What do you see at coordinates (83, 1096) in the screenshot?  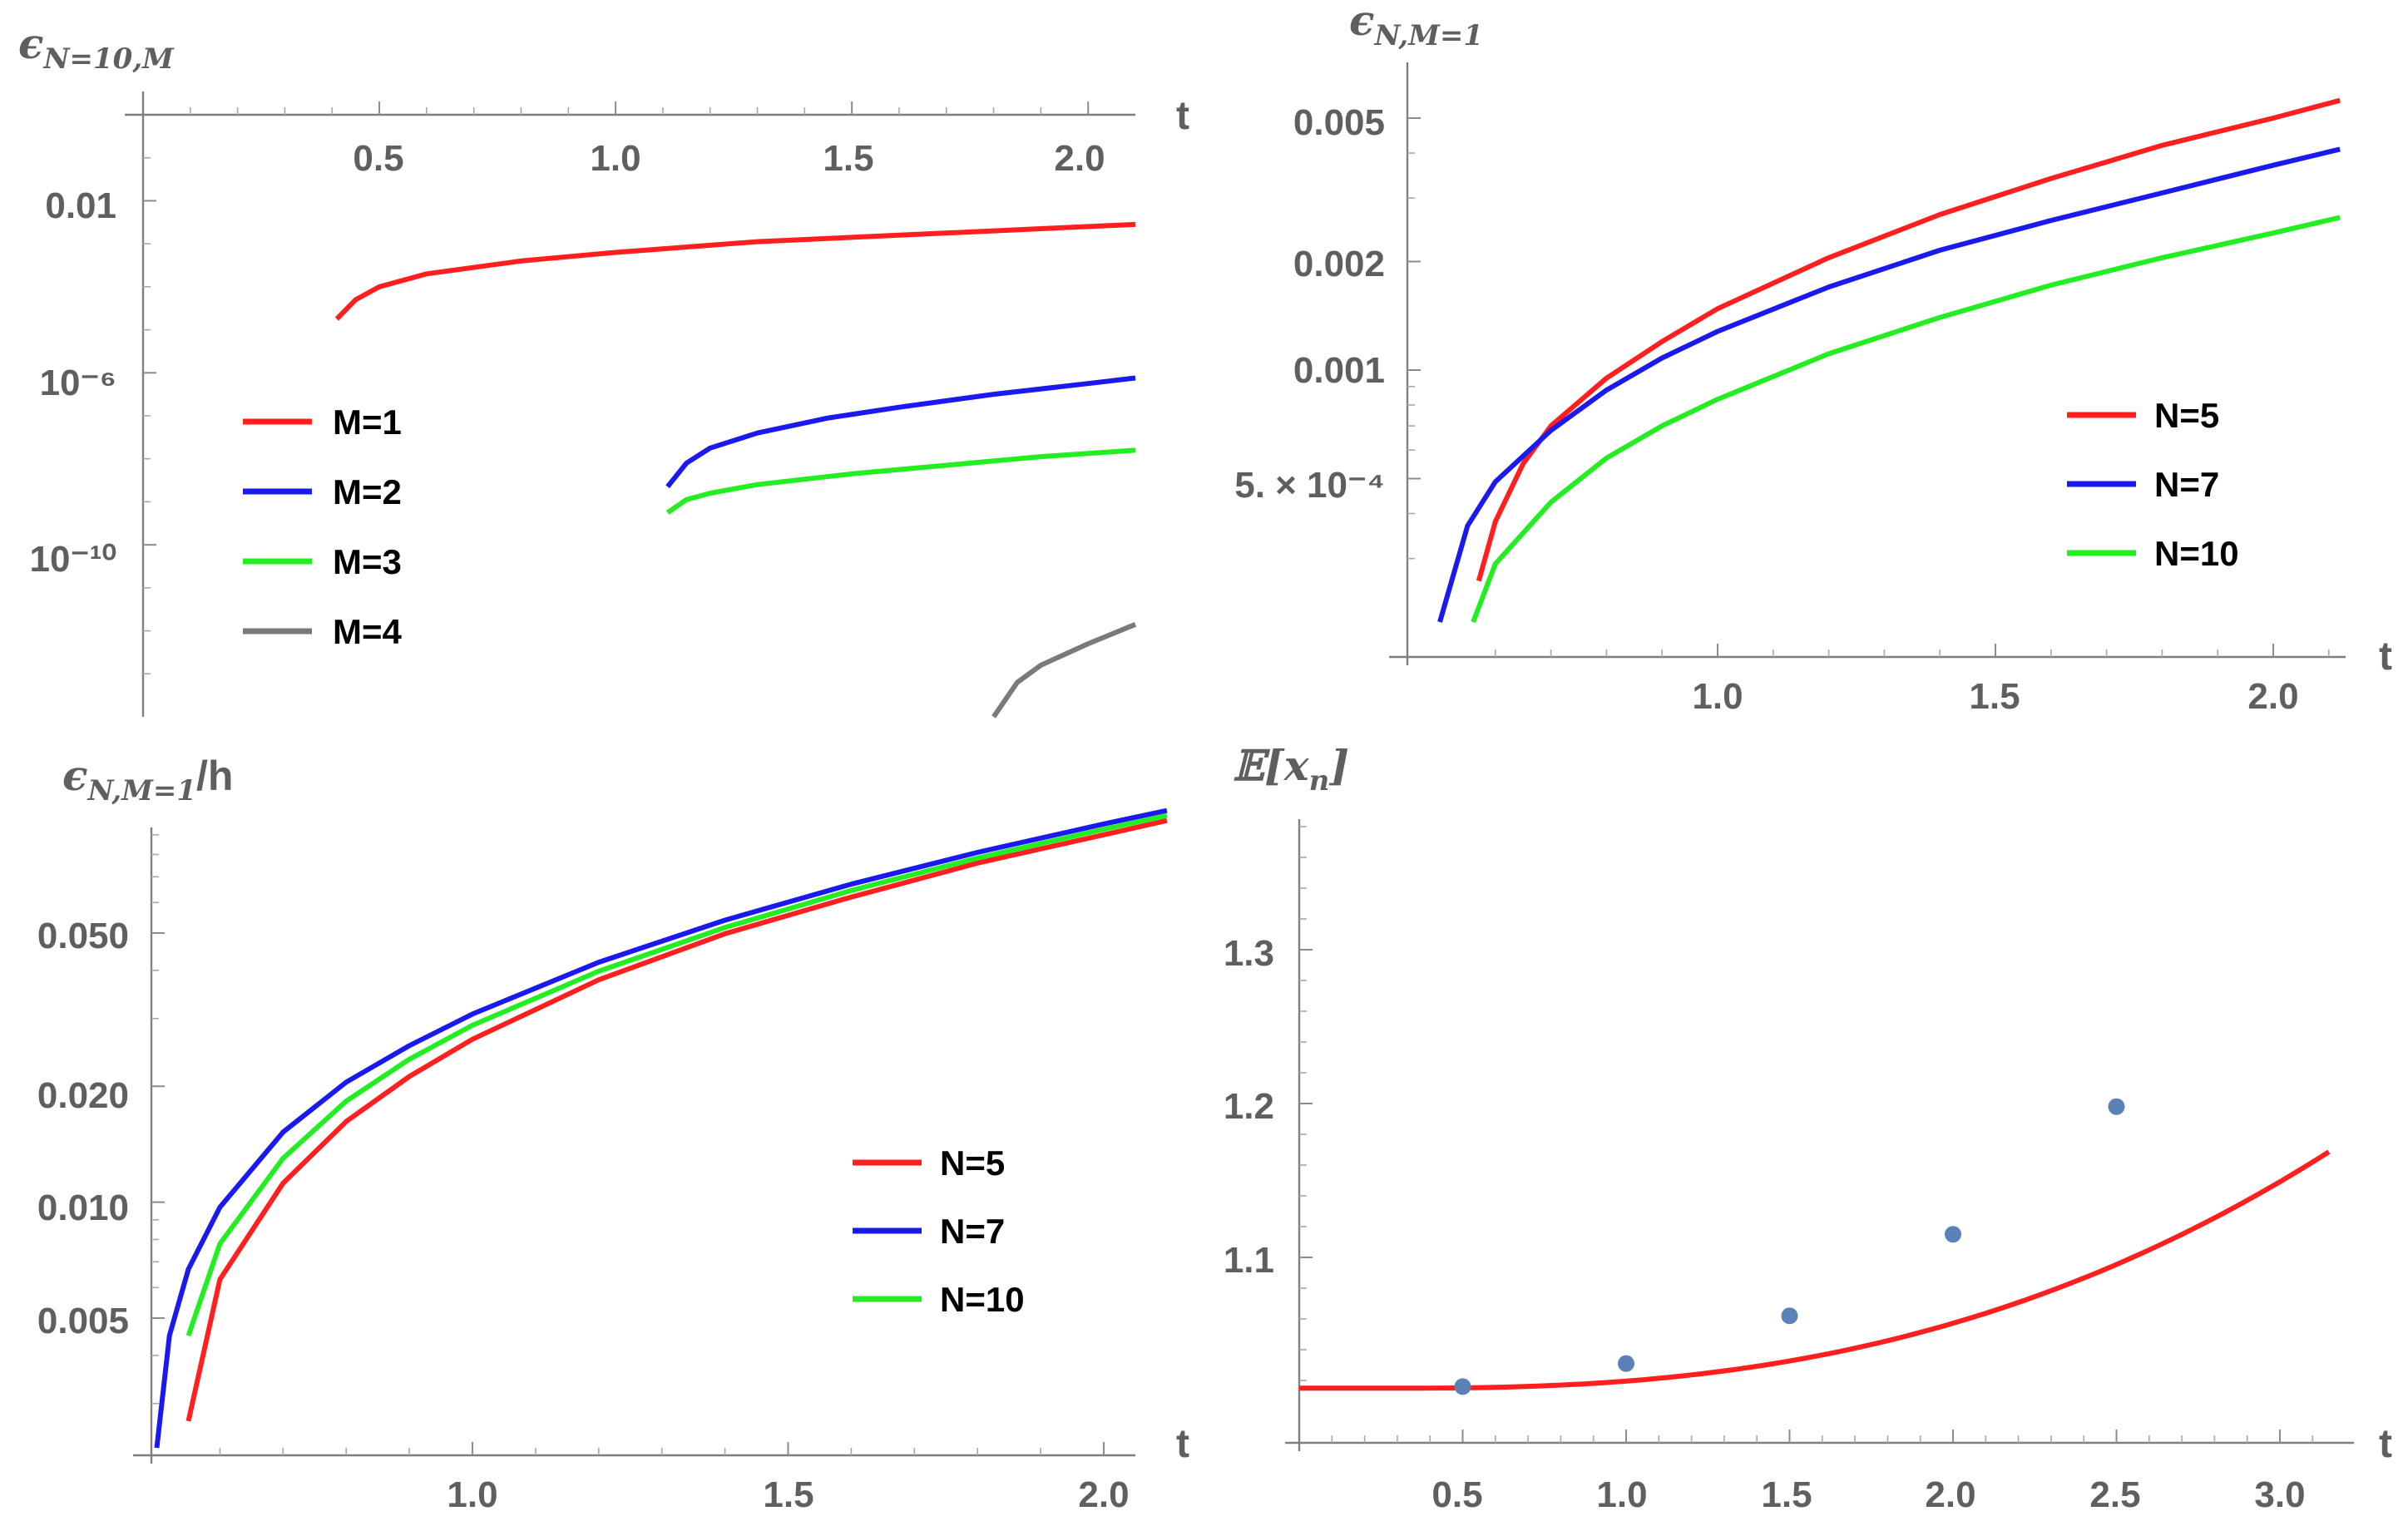 I see `y-tick-label: 0.020` at bounding box center [83, 1096].